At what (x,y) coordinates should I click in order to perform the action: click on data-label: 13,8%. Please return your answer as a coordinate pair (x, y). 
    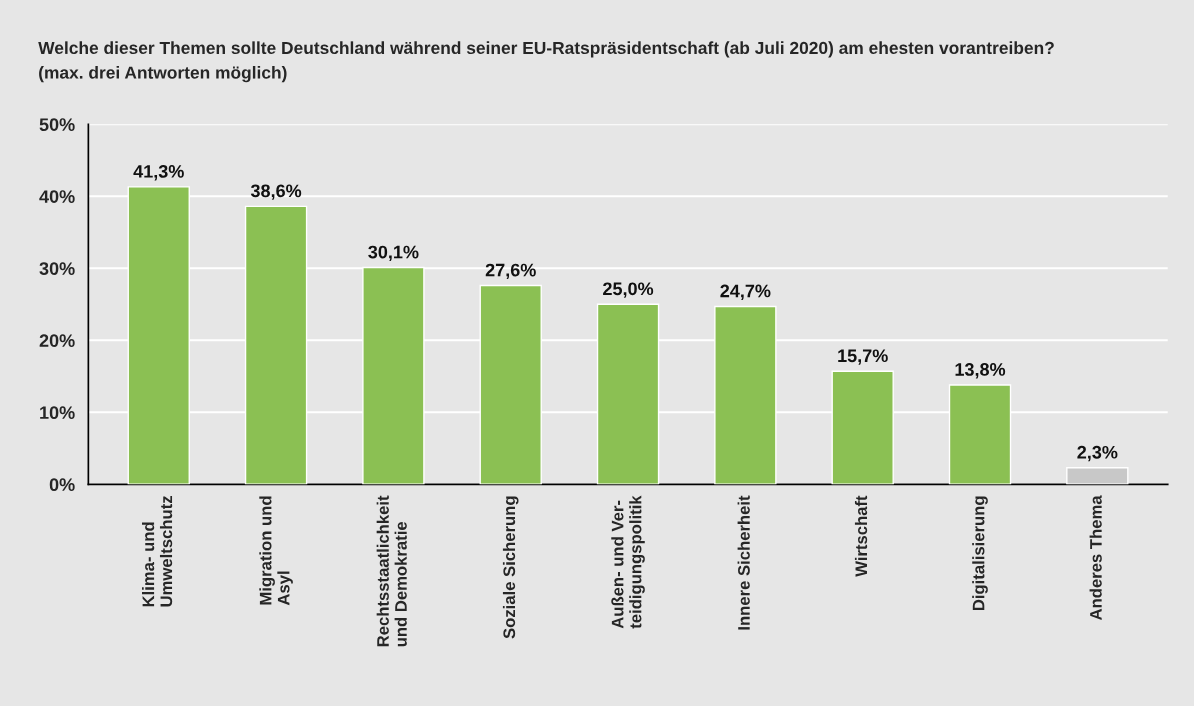
    Looking at the image, I should click on (980, 371).